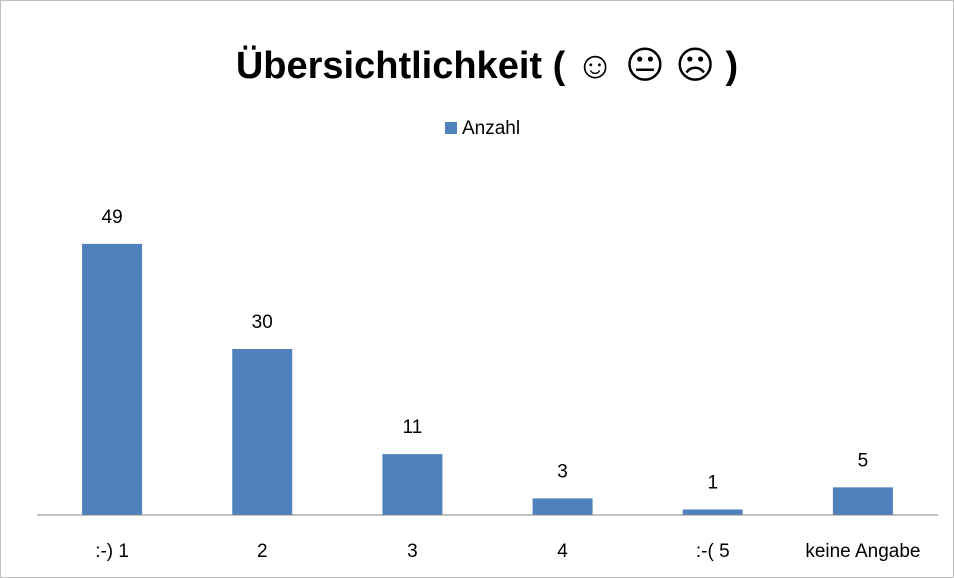 This screenshot has width=954, height=578. What do you see at coordinates (412, 551) in the screenshot?
I see `x-tick-label: 3` at bounding box center [412, 551].